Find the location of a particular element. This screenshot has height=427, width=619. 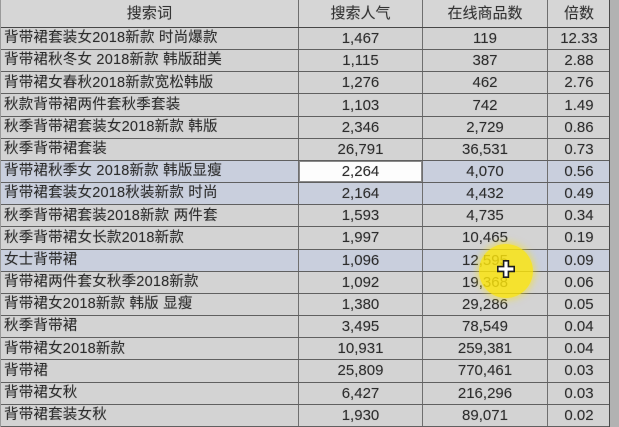

cell-popularity: 3,495 is located at coordinates (361, 327).